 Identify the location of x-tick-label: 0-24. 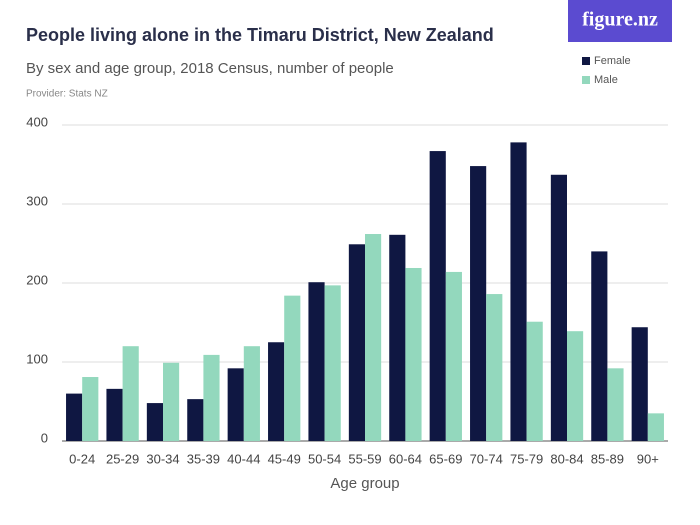
(82, 458).